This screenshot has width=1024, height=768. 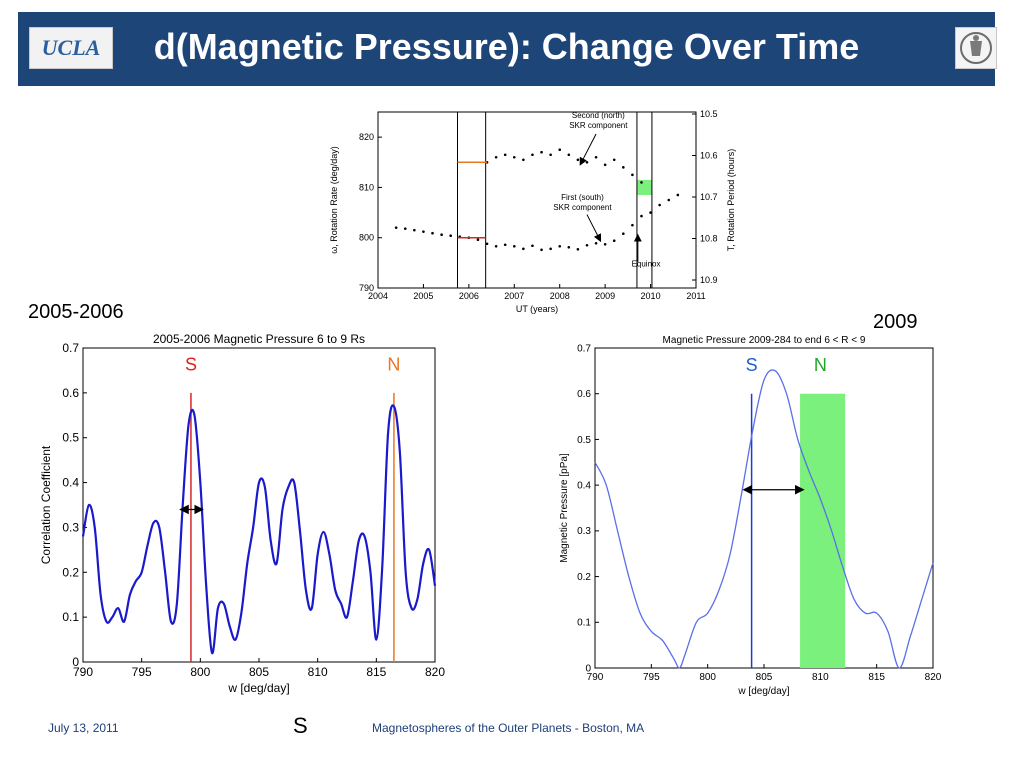 I want to click on y2-axis-label: T, Rotation Period (hours), so click(x=731, y=200).